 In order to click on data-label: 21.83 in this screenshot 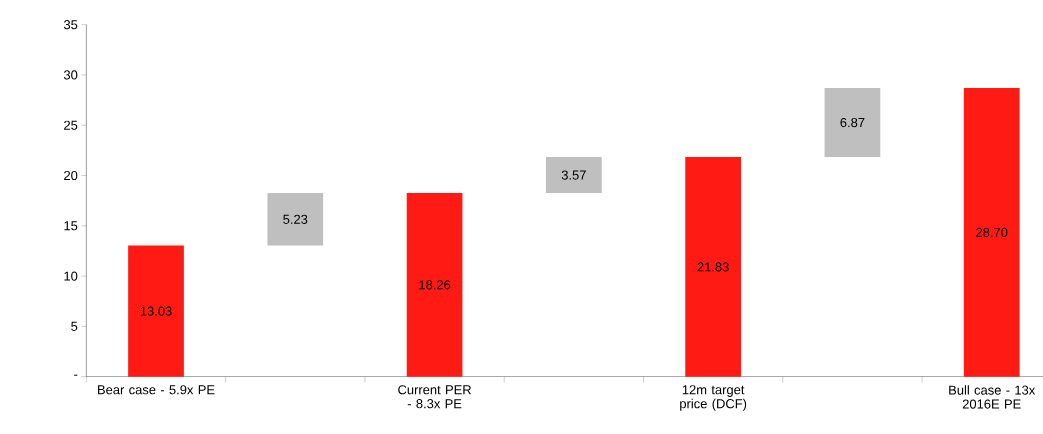, I will do `click(713, 267)`.